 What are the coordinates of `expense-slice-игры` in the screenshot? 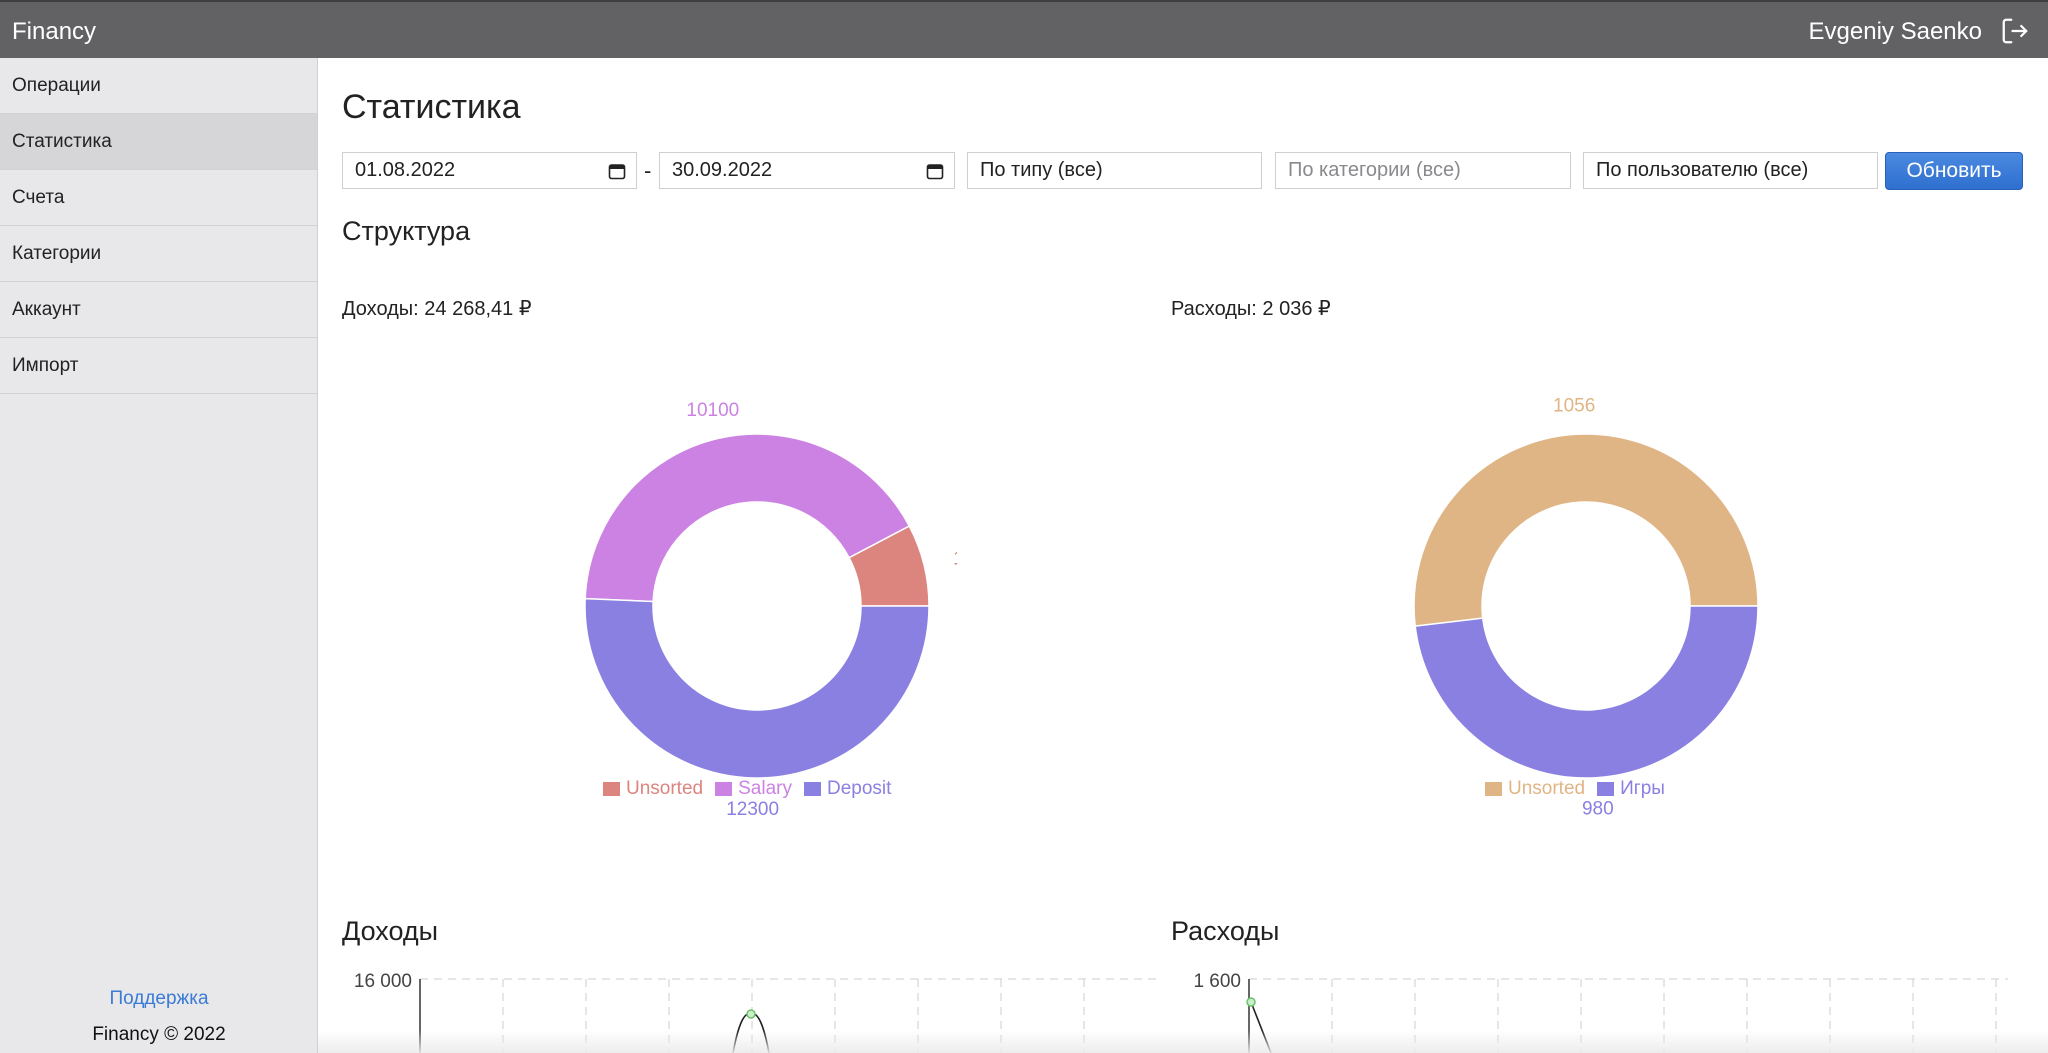 It's located at (1586, 692).